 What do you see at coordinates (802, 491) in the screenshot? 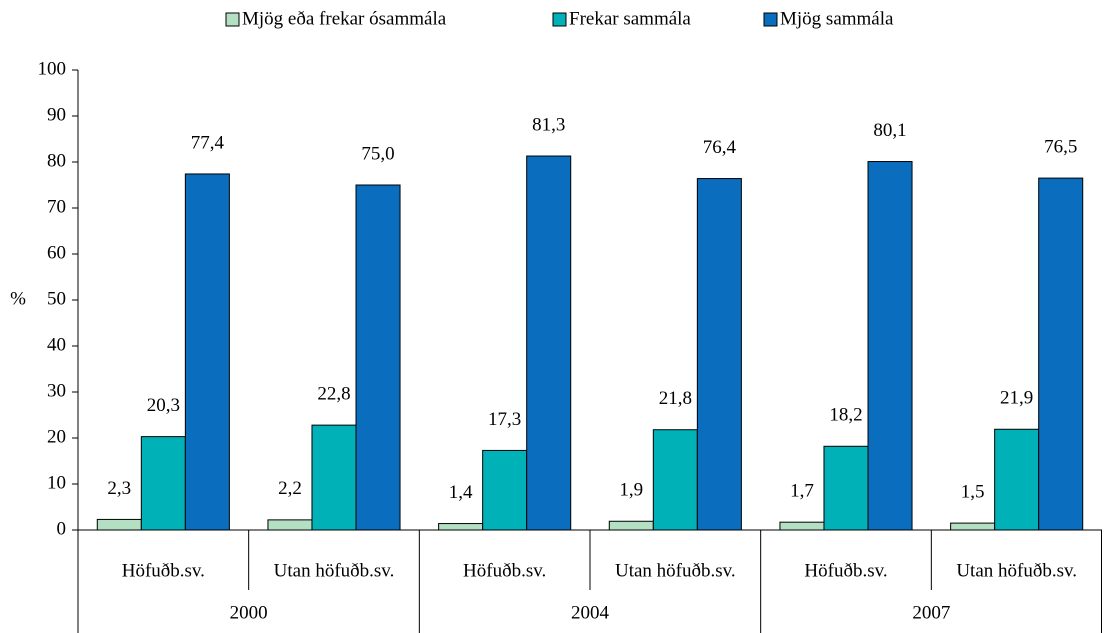
I see `data-label: 1,7` at bounding box center [802, 491].